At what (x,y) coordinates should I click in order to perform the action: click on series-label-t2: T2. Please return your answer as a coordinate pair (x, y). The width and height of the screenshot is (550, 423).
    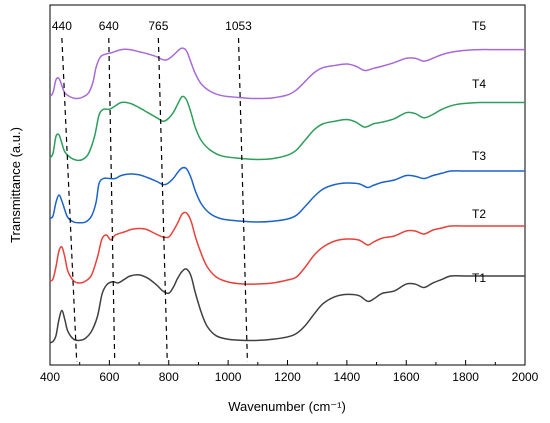
    Looking at the image, I should click on (479, 214).